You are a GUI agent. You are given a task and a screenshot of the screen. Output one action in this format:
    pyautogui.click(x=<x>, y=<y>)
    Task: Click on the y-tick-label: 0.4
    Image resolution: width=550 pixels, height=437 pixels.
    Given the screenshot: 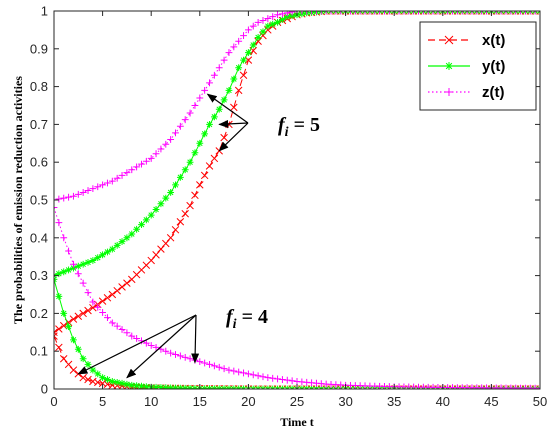 What is the action you would take?
    pyautogui.click(x=39, y=237)
    